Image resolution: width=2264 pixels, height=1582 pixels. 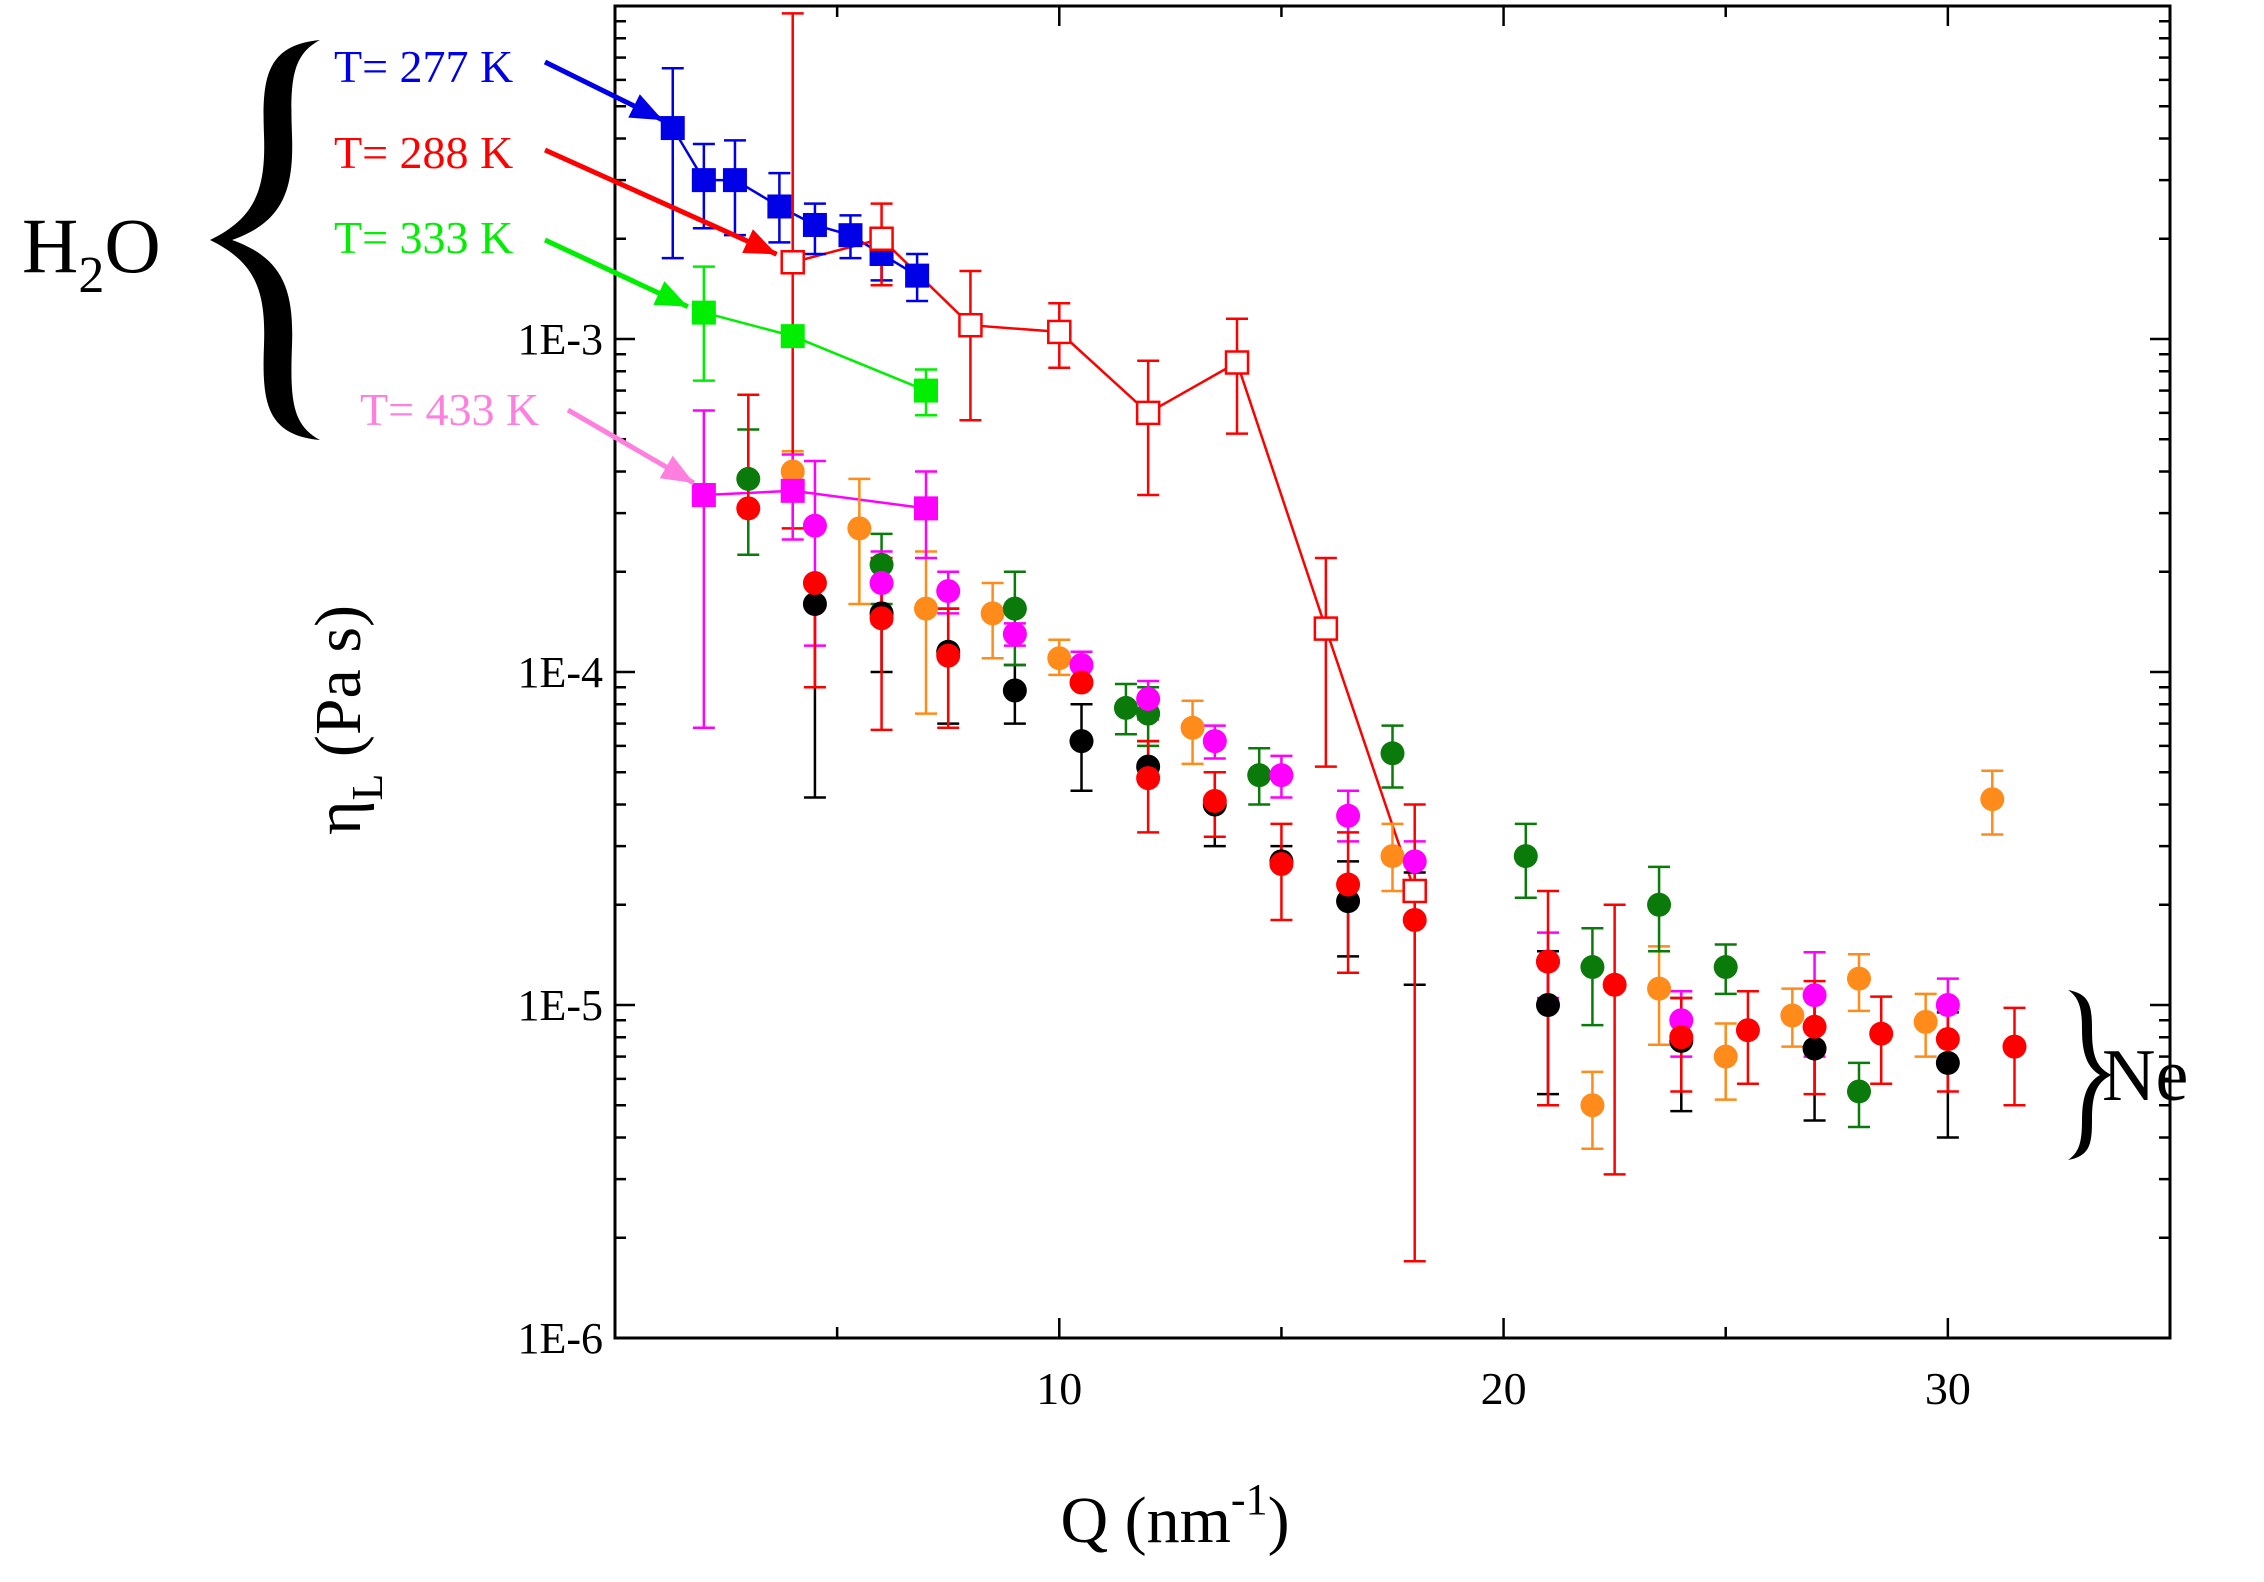 What do you see at coordinates (759, 242) in the screenshot?
I see `arrow-t288-head` at bounding box center [759, 242].